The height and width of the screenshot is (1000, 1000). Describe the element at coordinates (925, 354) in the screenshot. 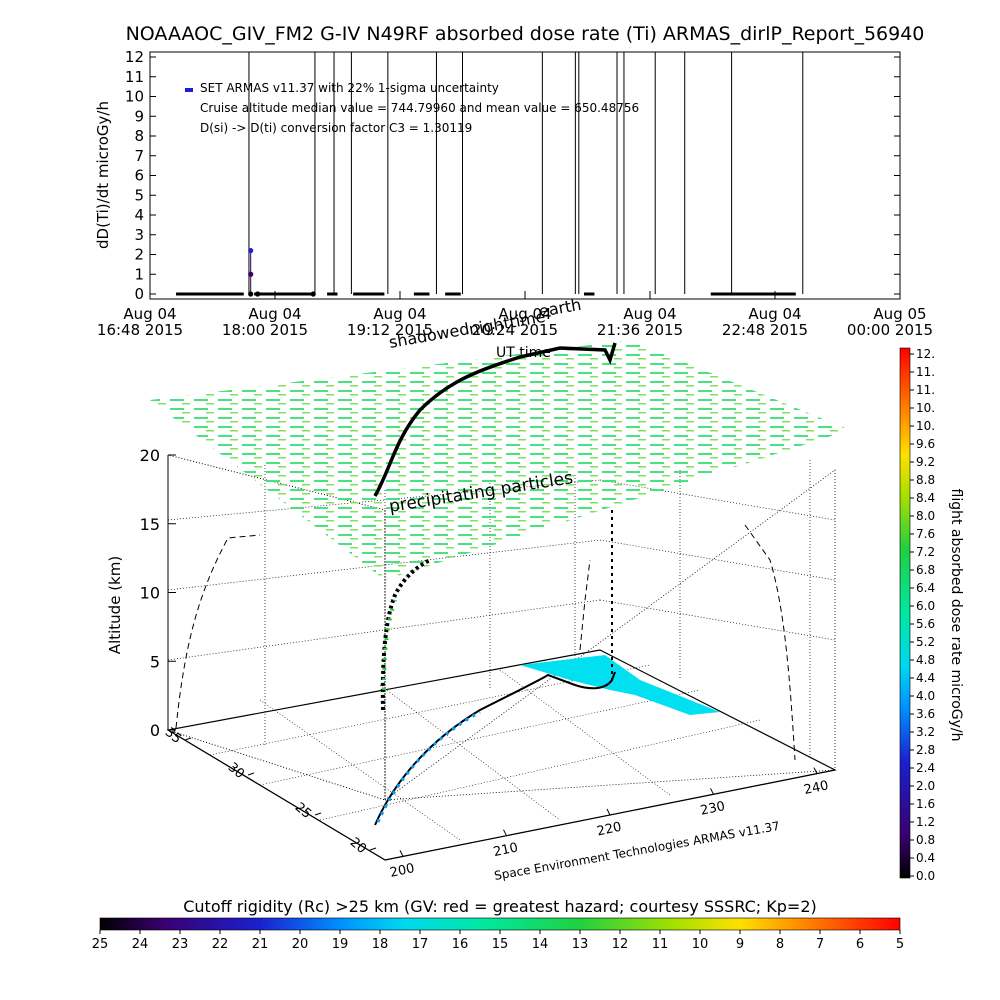

I see `dose-colorbar-tick-label: 12.` at that location.